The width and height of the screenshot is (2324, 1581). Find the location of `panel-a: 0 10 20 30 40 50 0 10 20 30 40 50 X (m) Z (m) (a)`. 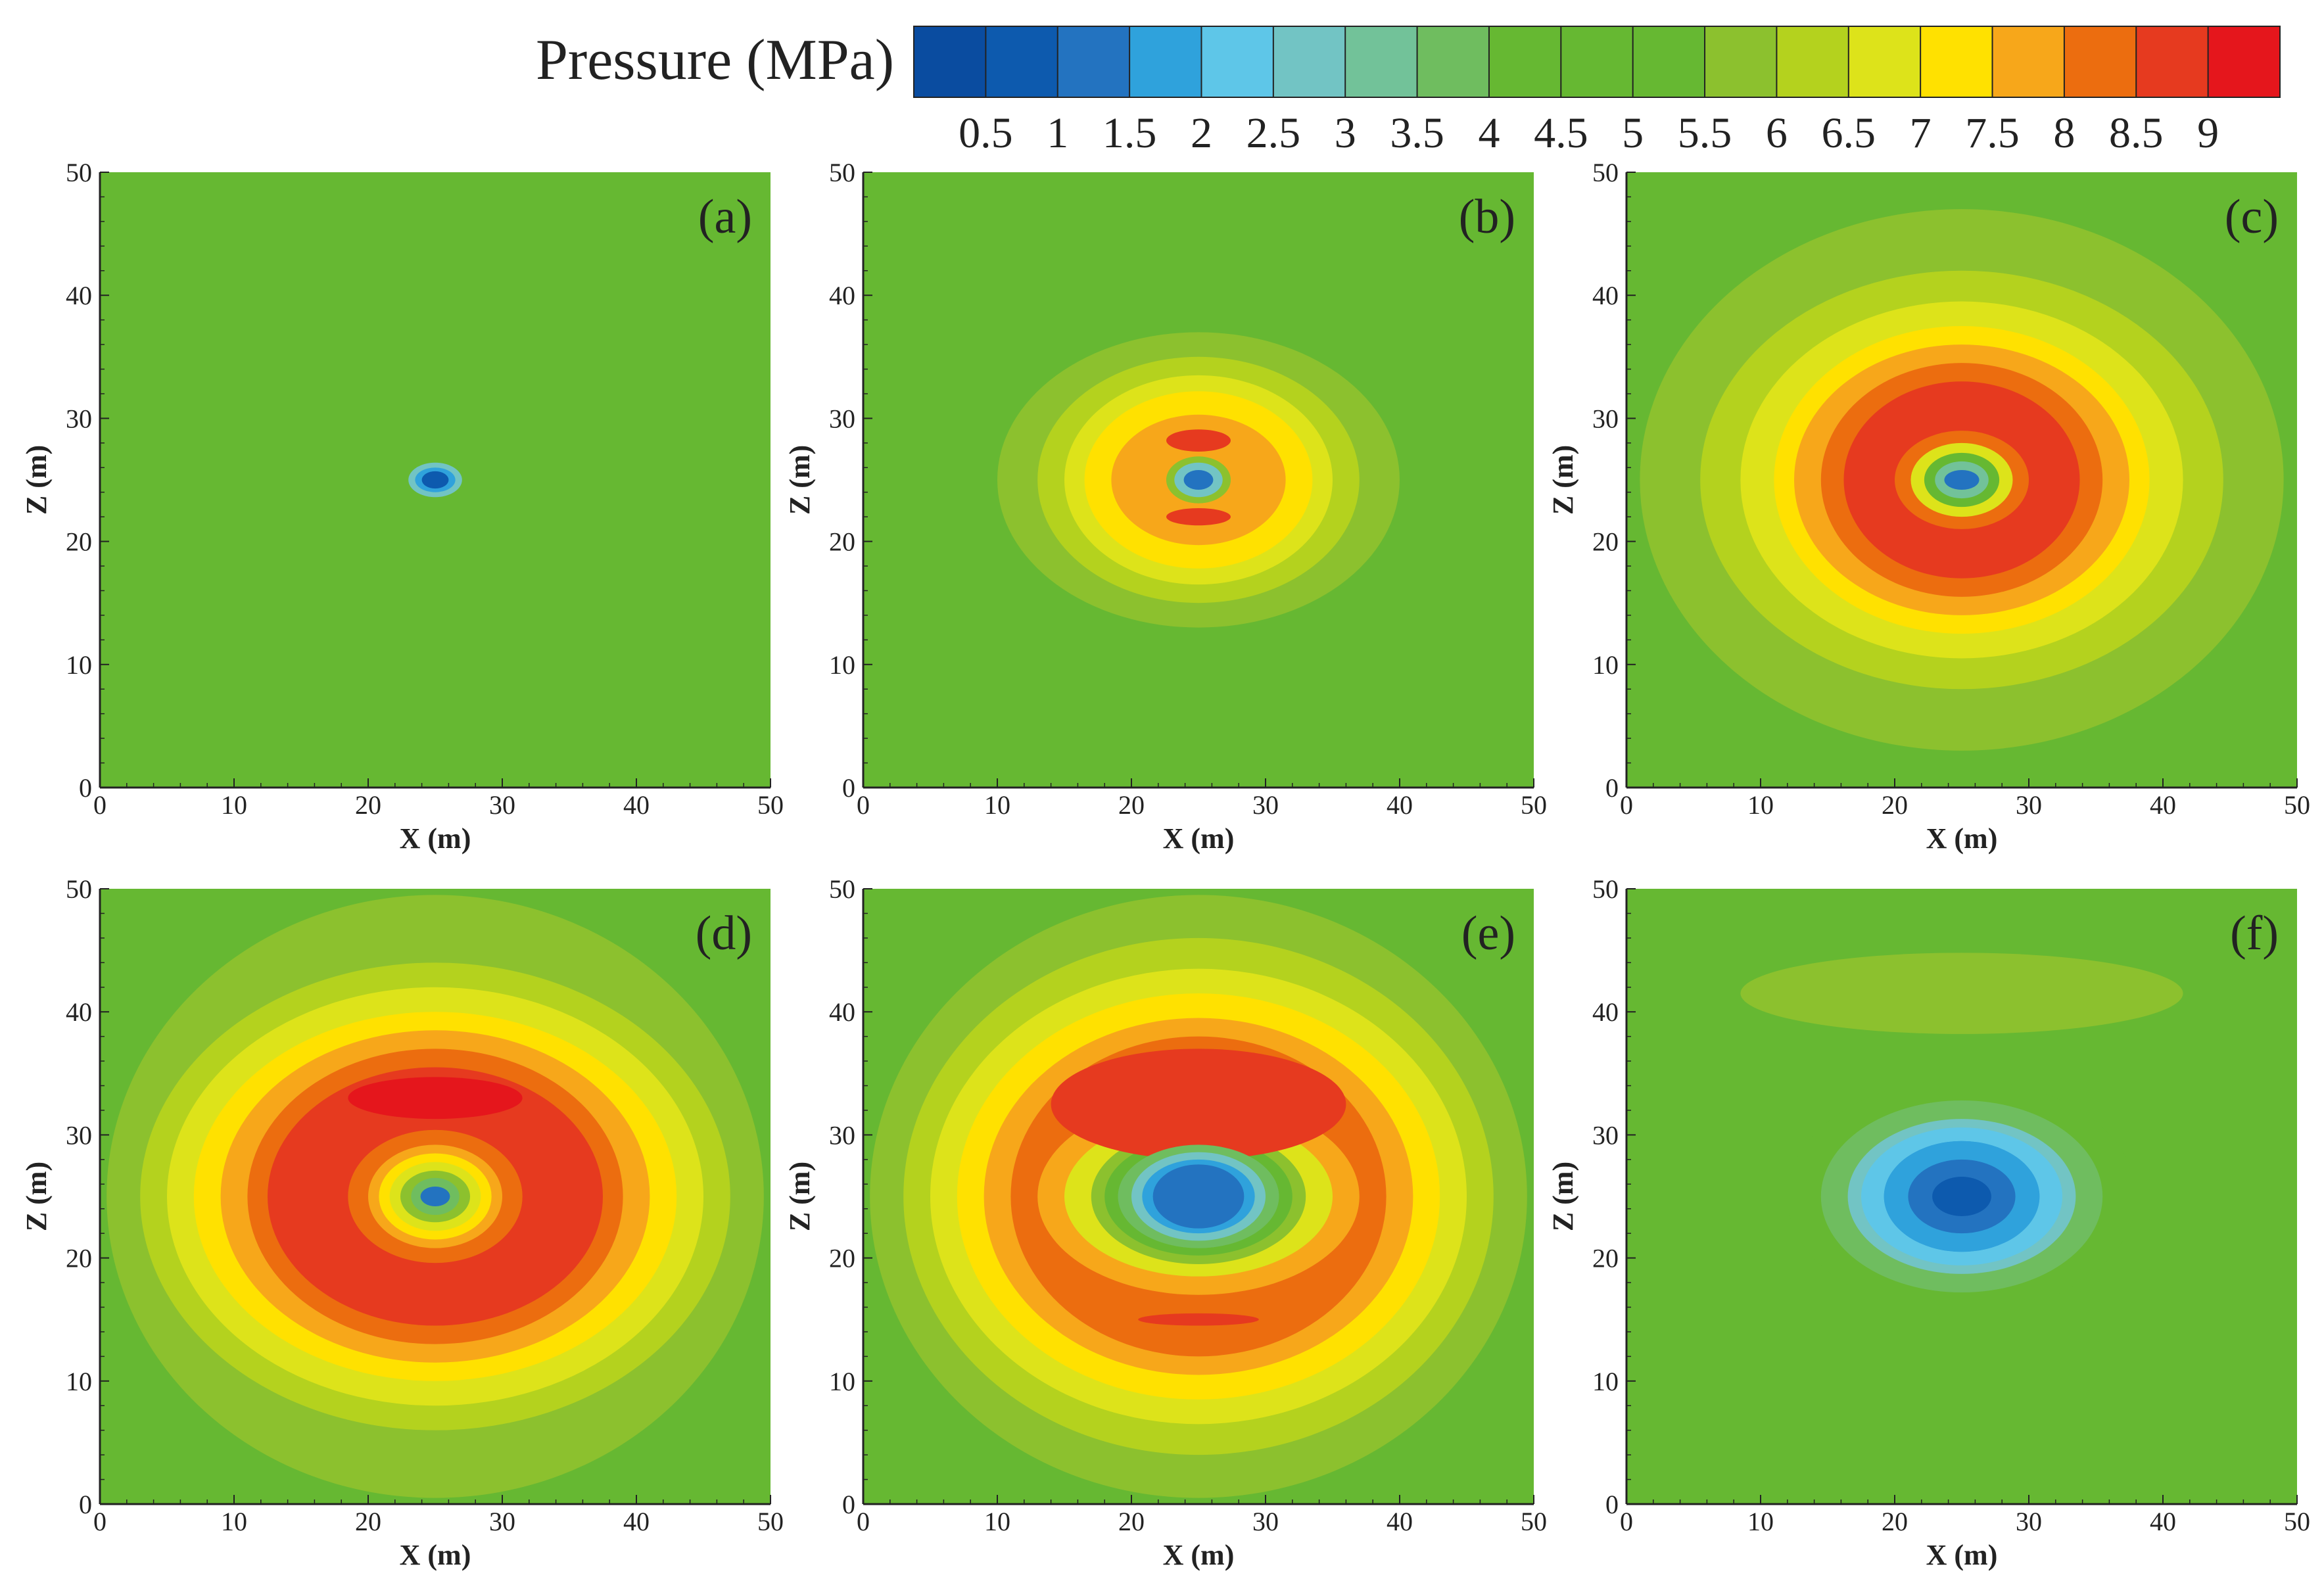

panel-a: 0 10 20 30 40 50 0 10 20 30 40 50 X (m) Z (m) (a) is located at coordinates (402, 506).